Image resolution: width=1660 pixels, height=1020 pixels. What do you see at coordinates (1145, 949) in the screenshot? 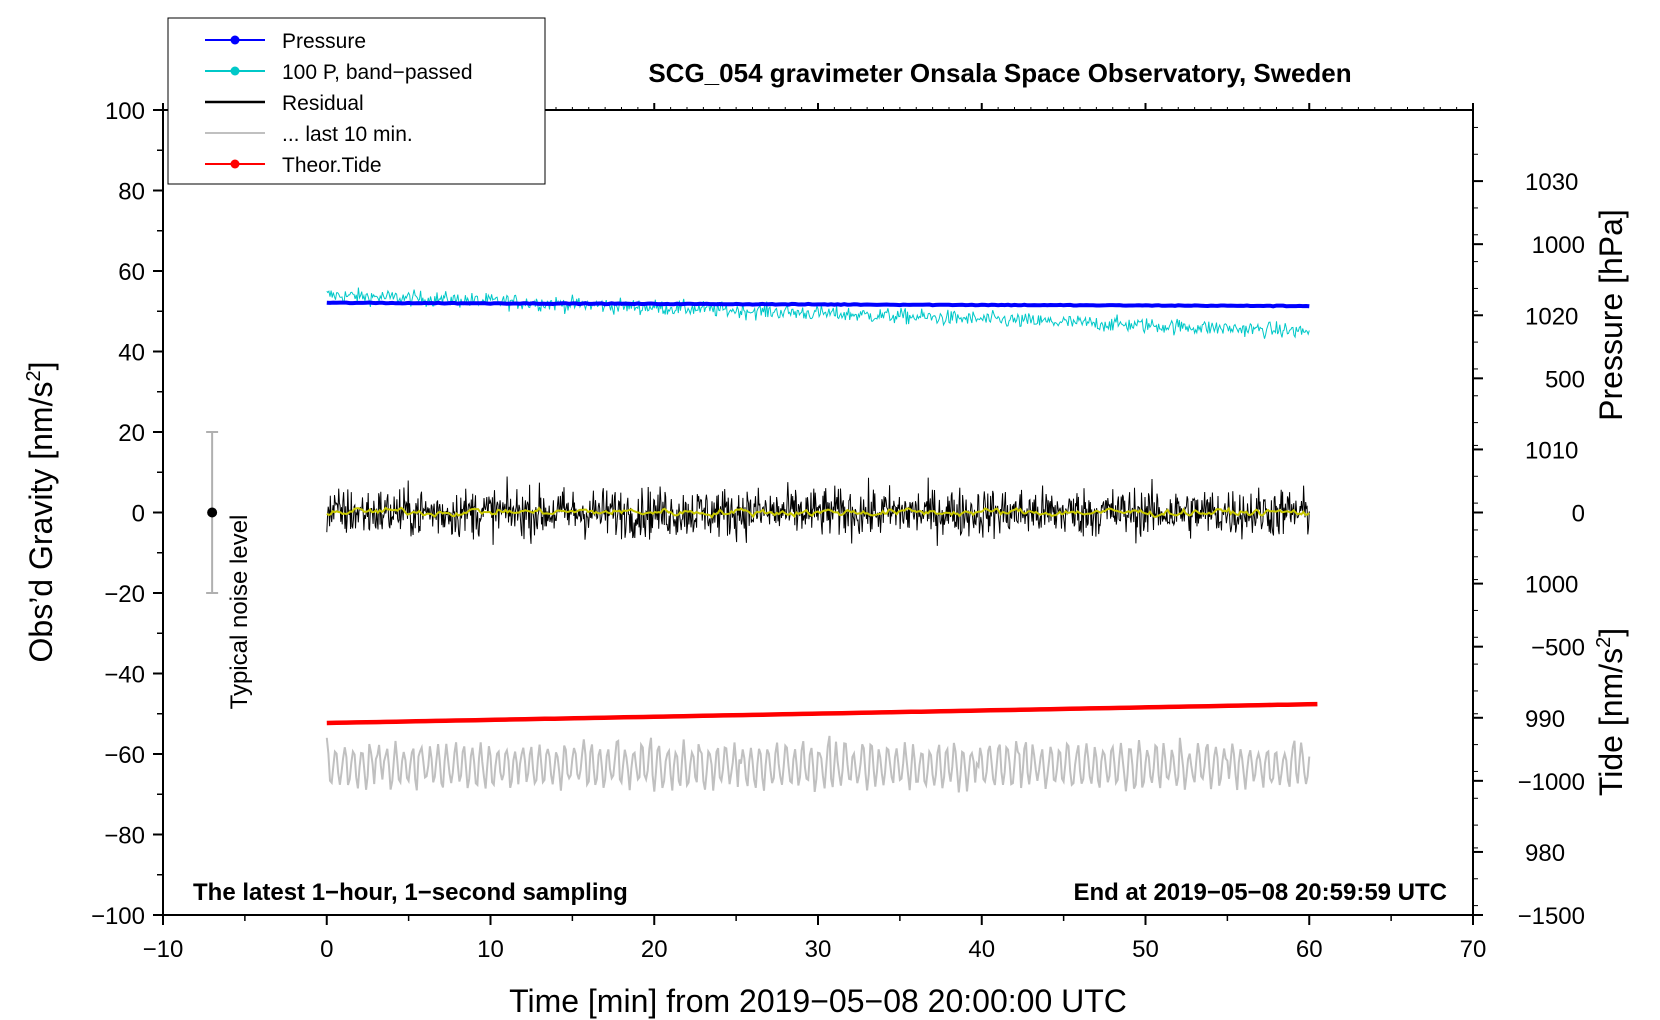
I see `x-tick-label: 50` at bounding box center [1145, 949].